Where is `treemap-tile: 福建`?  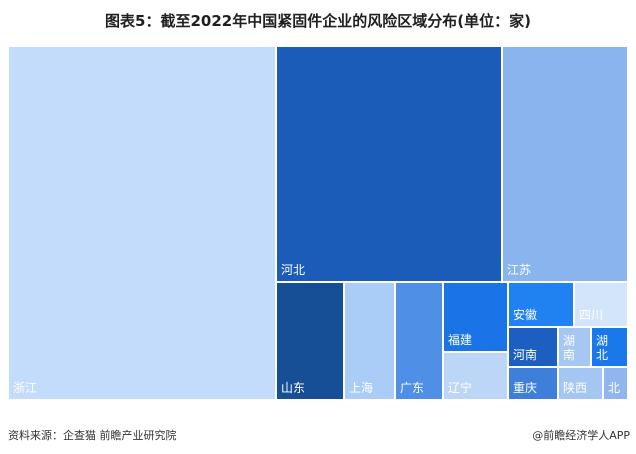
treemap-tile: 福建 is located at coordinates (475, 317).